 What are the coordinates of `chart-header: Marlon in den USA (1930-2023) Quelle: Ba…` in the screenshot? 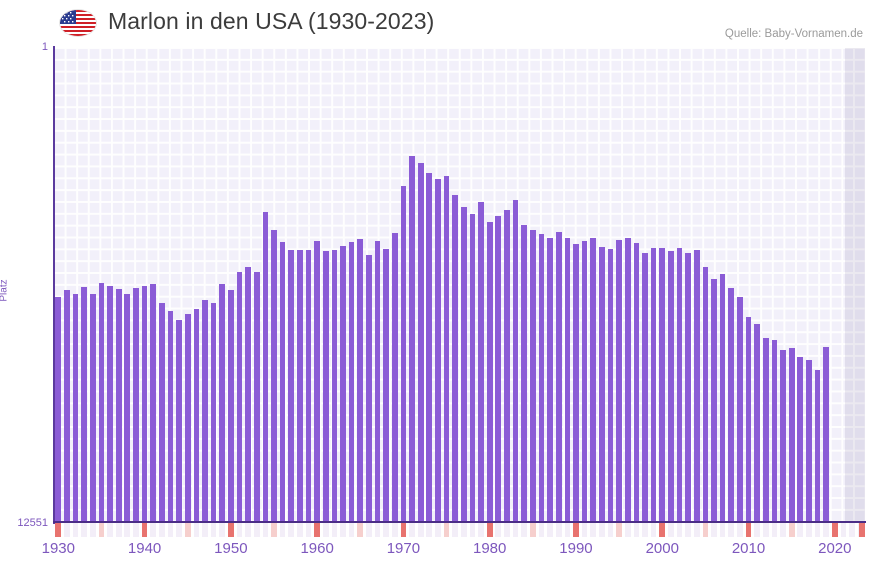 It's located at (436, 23).